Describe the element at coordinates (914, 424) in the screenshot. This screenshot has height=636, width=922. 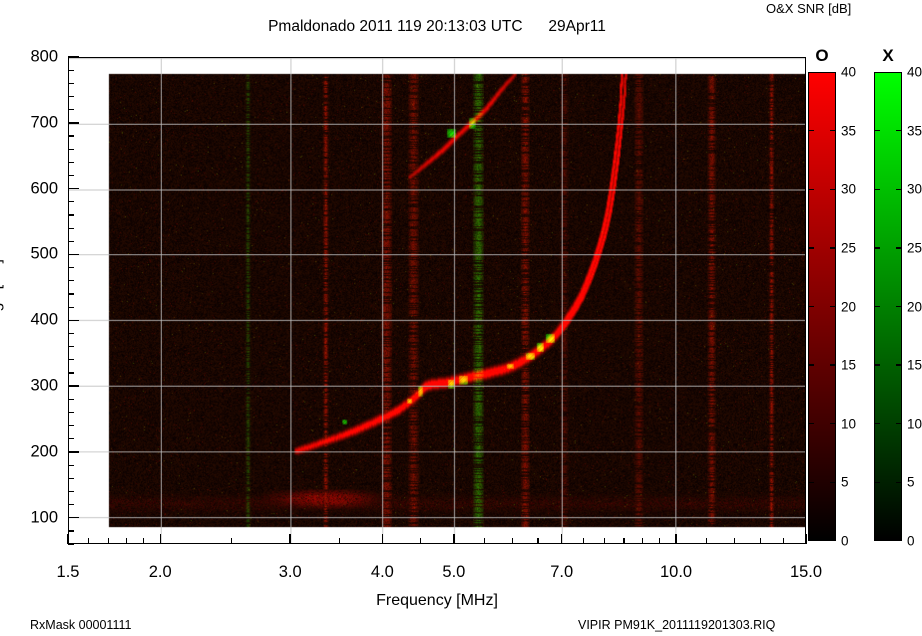
I see `colorbar-x-tick-label: 10` at that location.